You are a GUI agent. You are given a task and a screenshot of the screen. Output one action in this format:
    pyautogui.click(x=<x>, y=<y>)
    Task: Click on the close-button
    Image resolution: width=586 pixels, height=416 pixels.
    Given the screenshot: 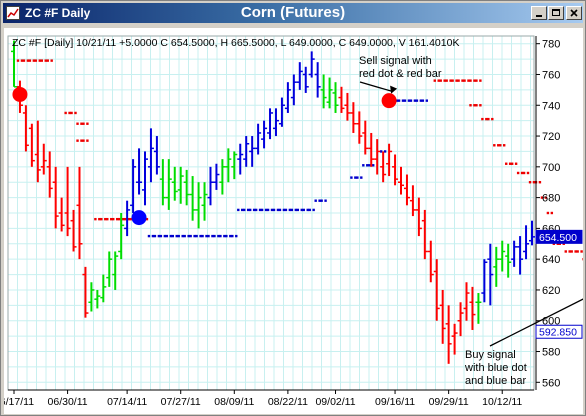 What is the action you would take?
    pyautogui.click(x=574, y=13)
    